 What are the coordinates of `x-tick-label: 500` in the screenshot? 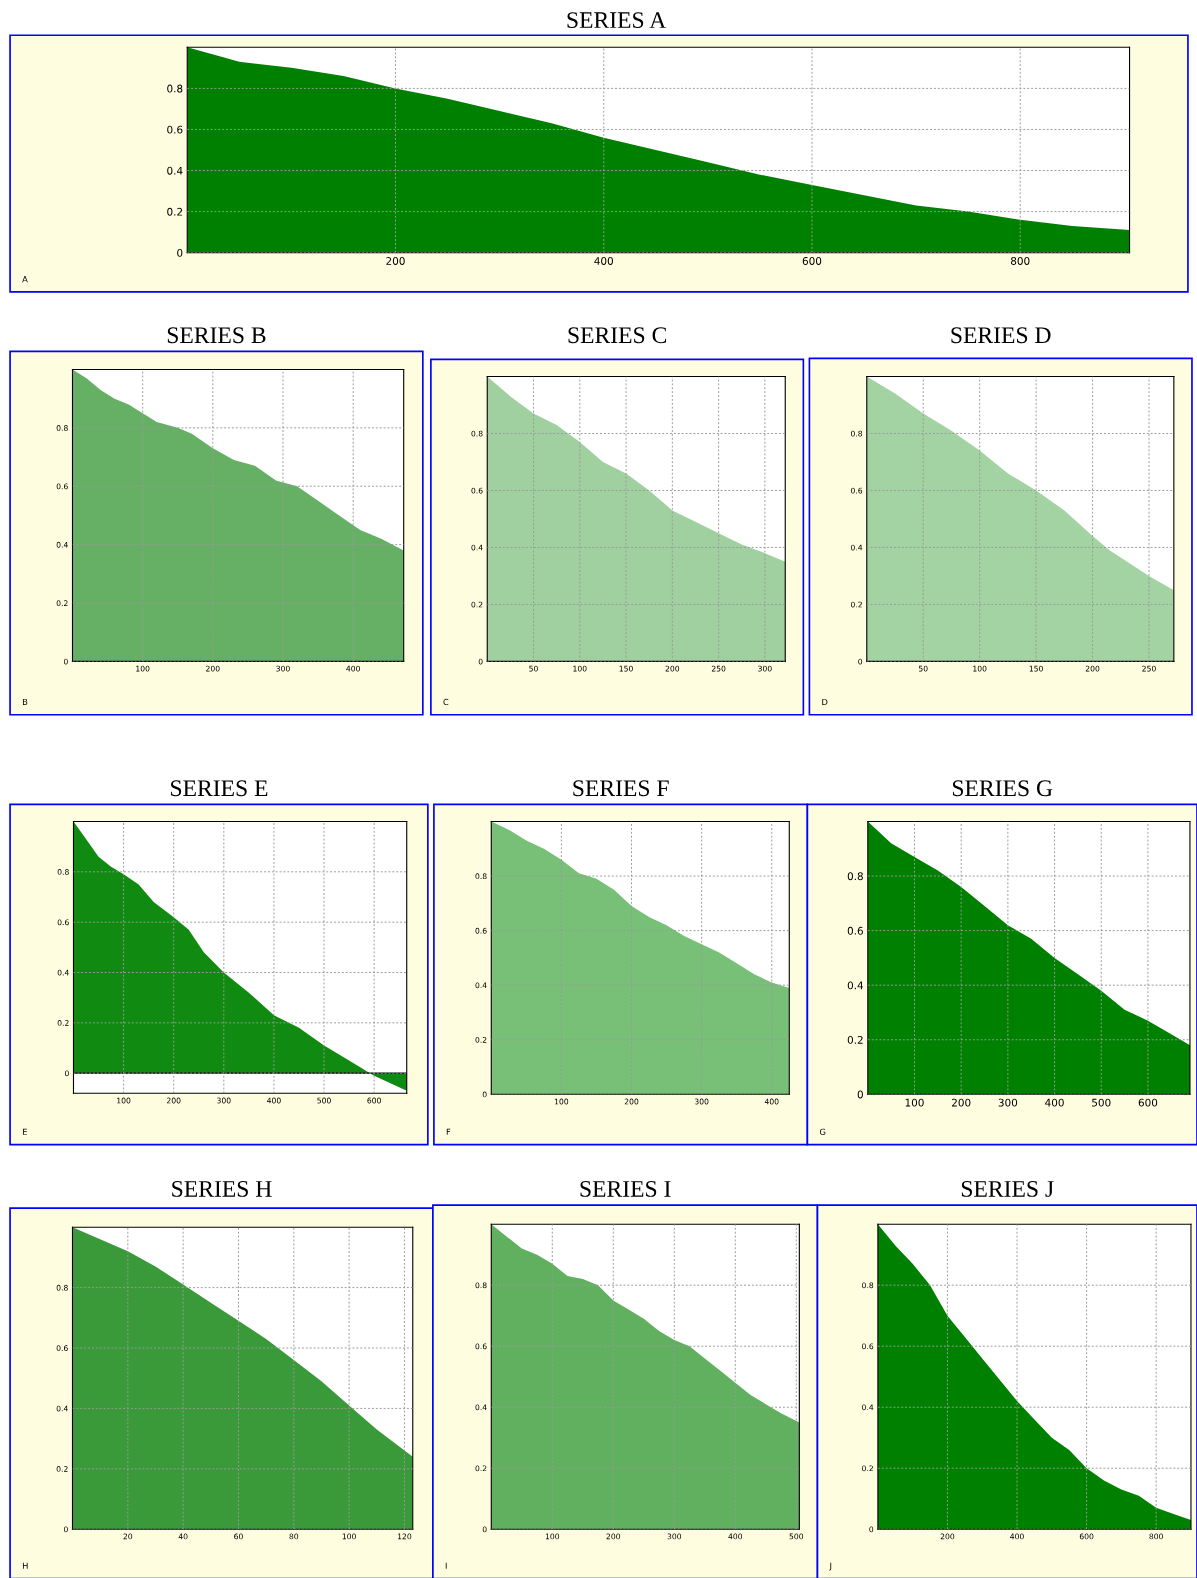 It's located at (1101, 1102).